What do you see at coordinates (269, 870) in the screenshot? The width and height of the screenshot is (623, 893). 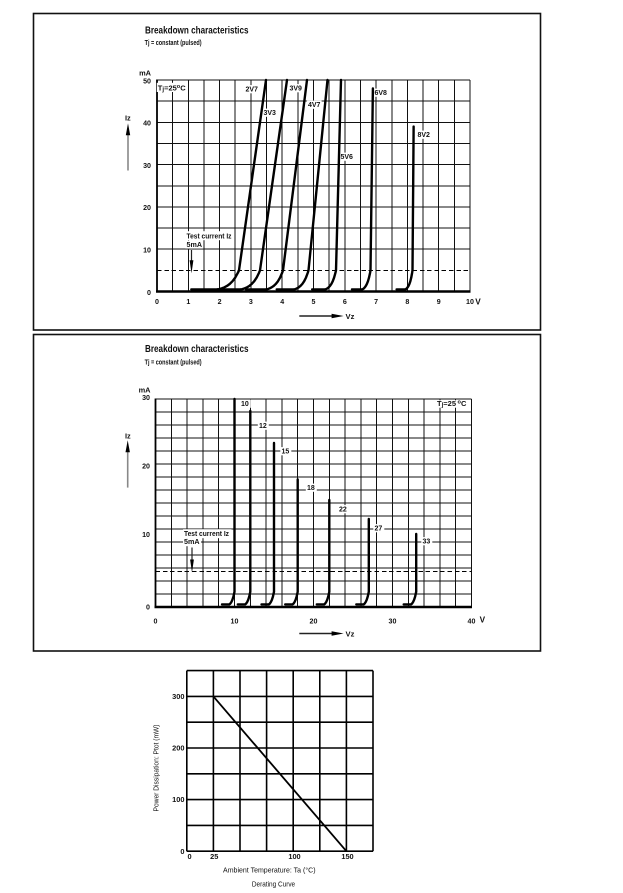 I see `svg-text: Ambient Temperature: Ta (°C)` at bounding box center [269, 870].